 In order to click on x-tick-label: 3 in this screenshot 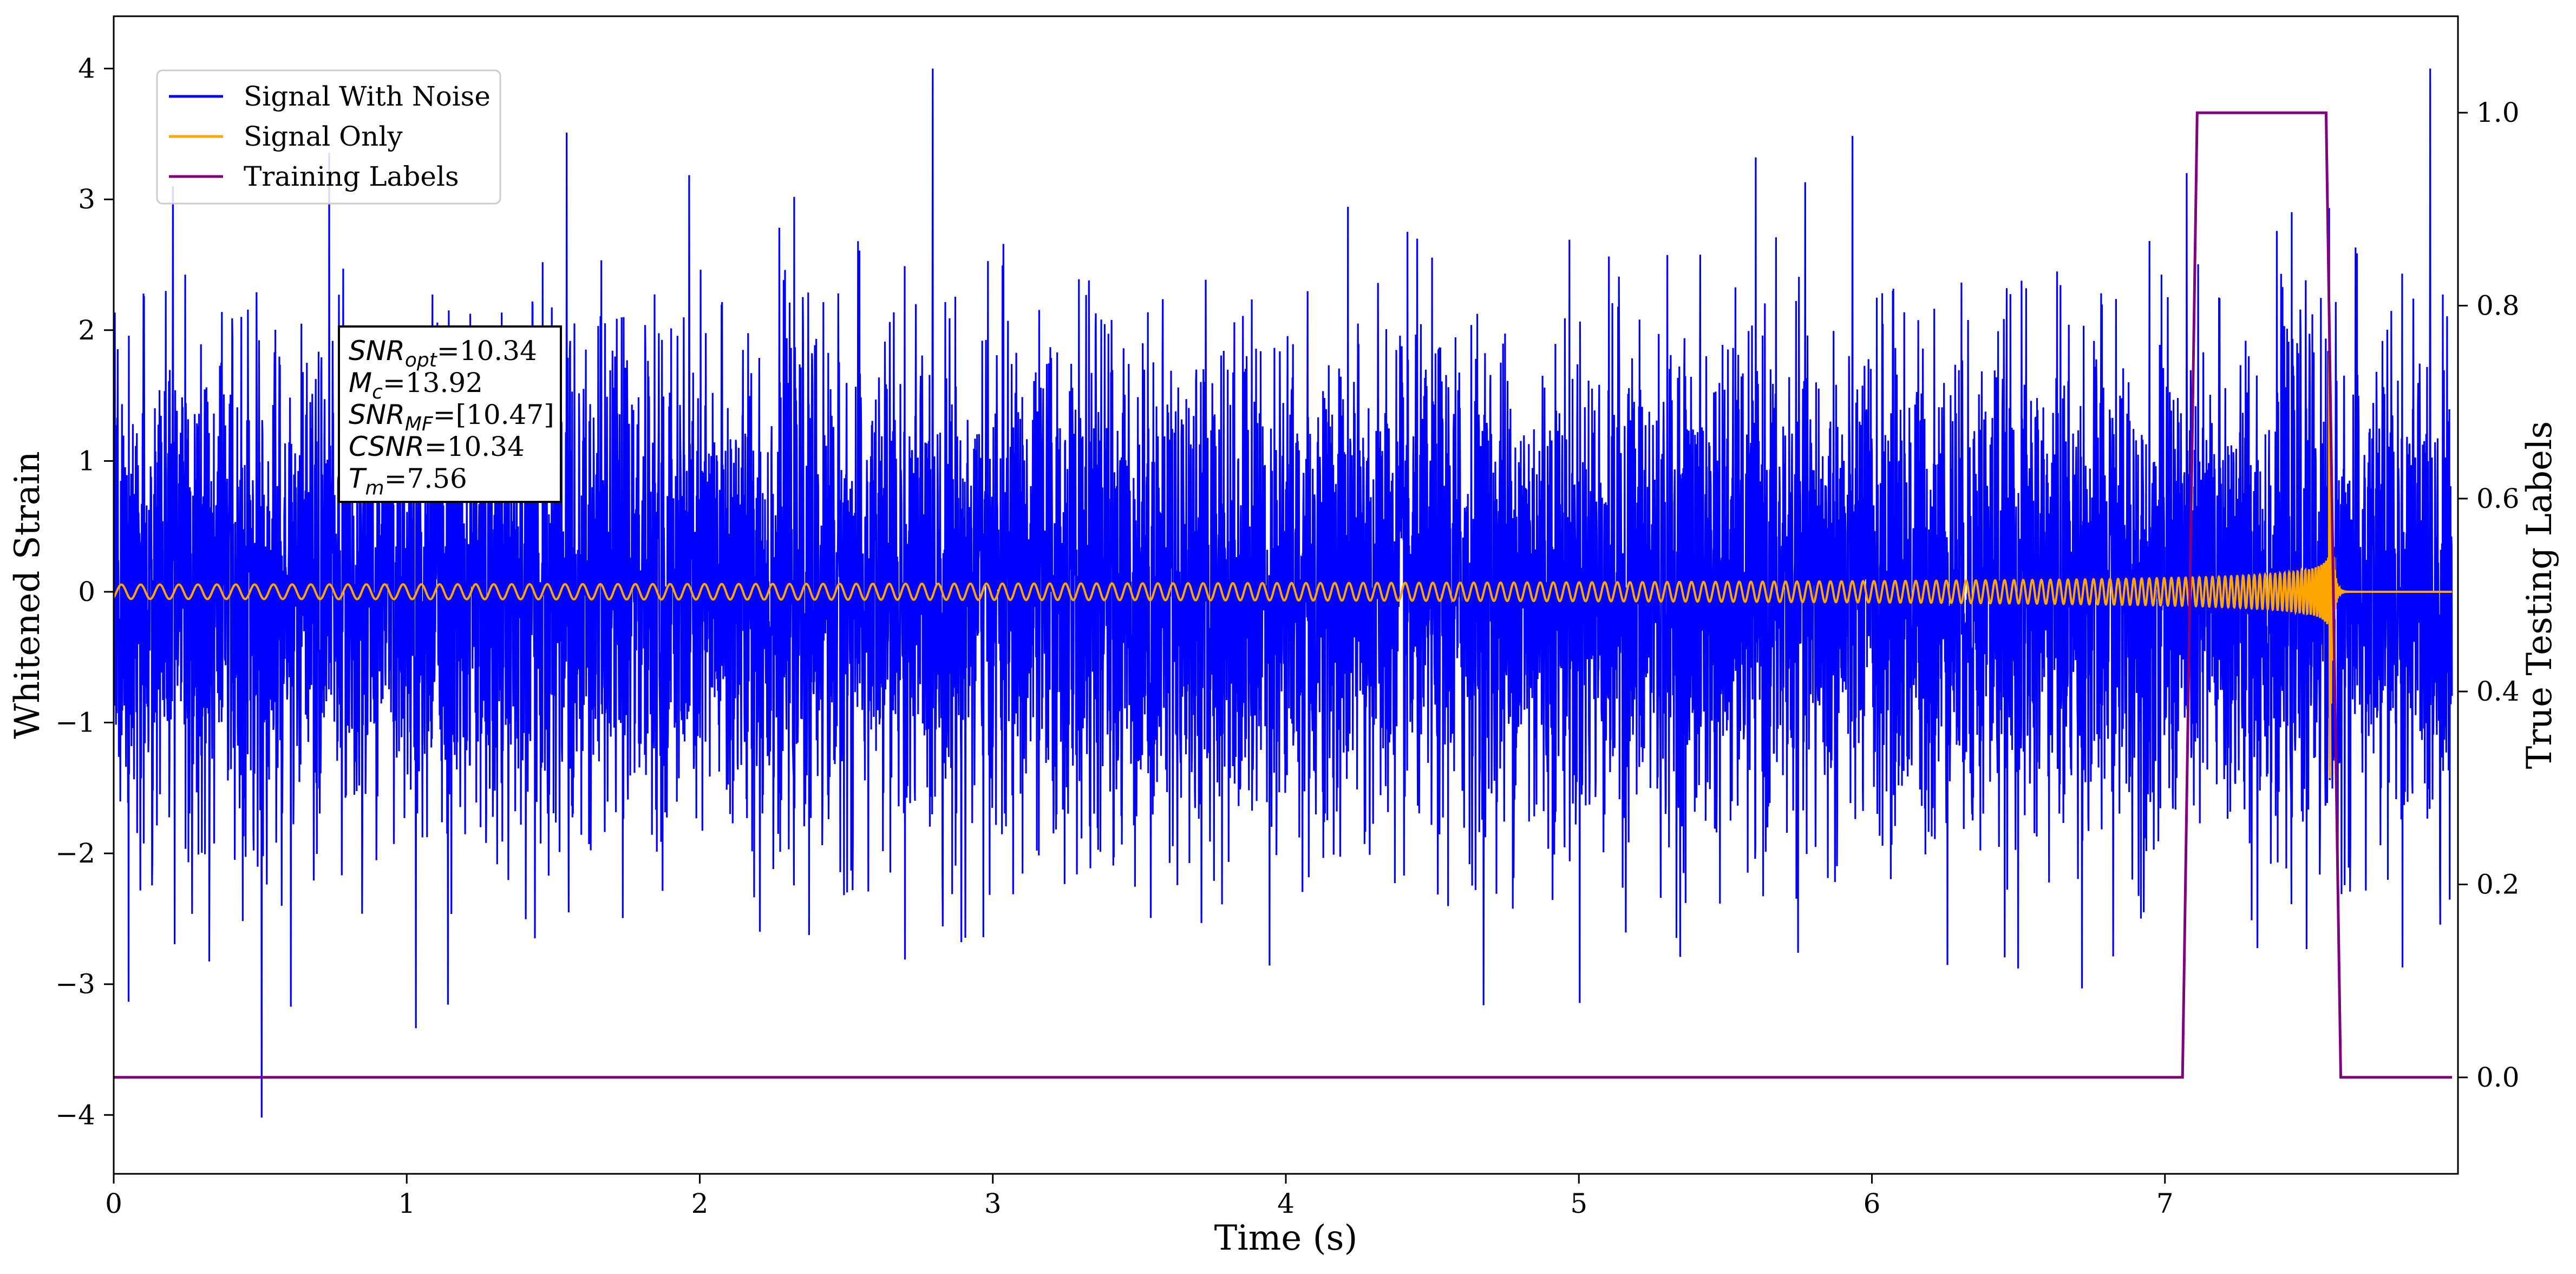, I will do `click(993, 1203)`.